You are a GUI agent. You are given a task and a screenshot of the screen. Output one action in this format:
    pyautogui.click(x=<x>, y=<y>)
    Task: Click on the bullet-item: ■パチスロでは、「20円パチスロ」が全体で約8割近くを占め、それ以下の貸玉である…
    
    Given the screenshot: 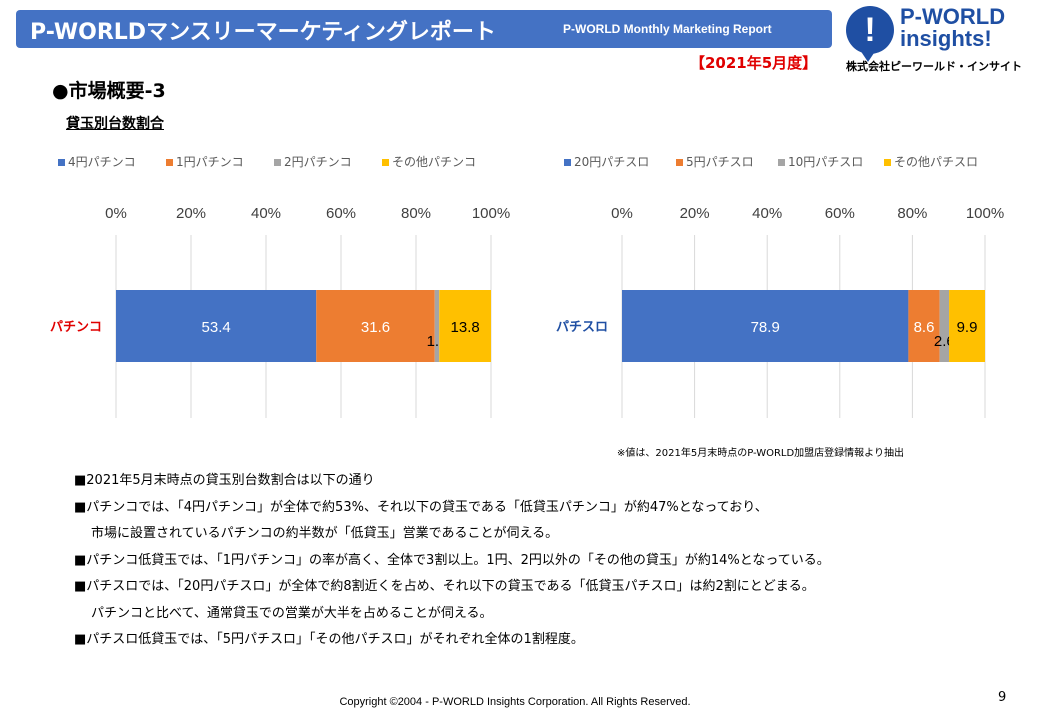 What is the action you would take?
    pyautogui.click(x=444, y=586)
    